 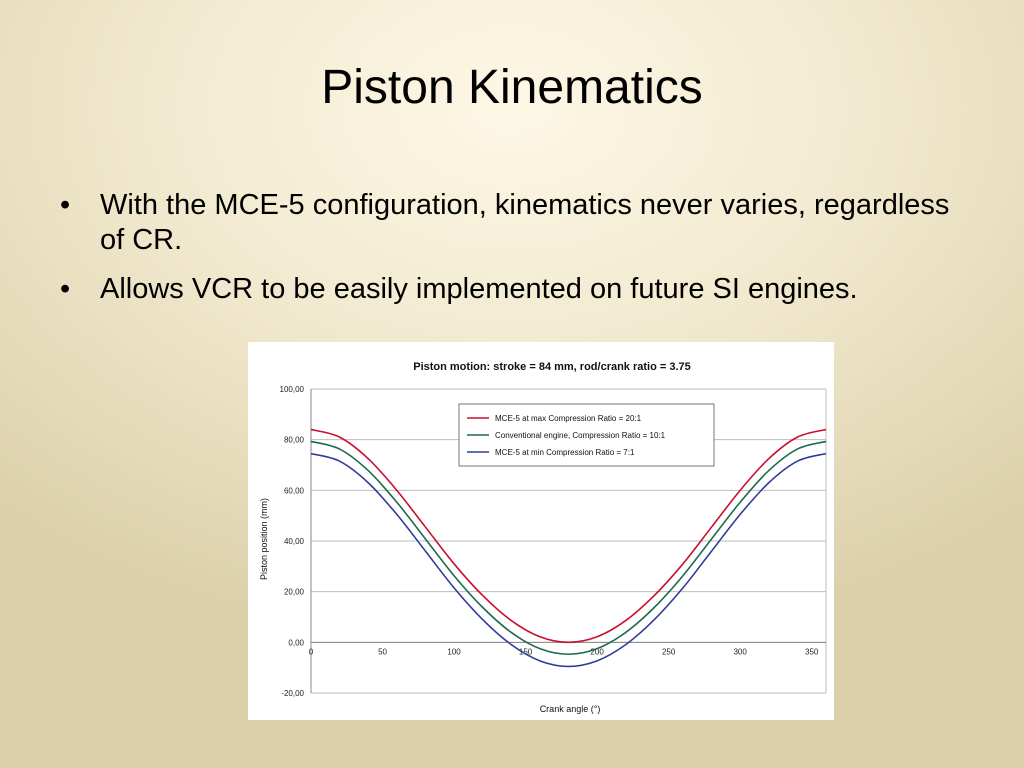 I want to click on x-tick-label: 0, so click(x=311, y=651).